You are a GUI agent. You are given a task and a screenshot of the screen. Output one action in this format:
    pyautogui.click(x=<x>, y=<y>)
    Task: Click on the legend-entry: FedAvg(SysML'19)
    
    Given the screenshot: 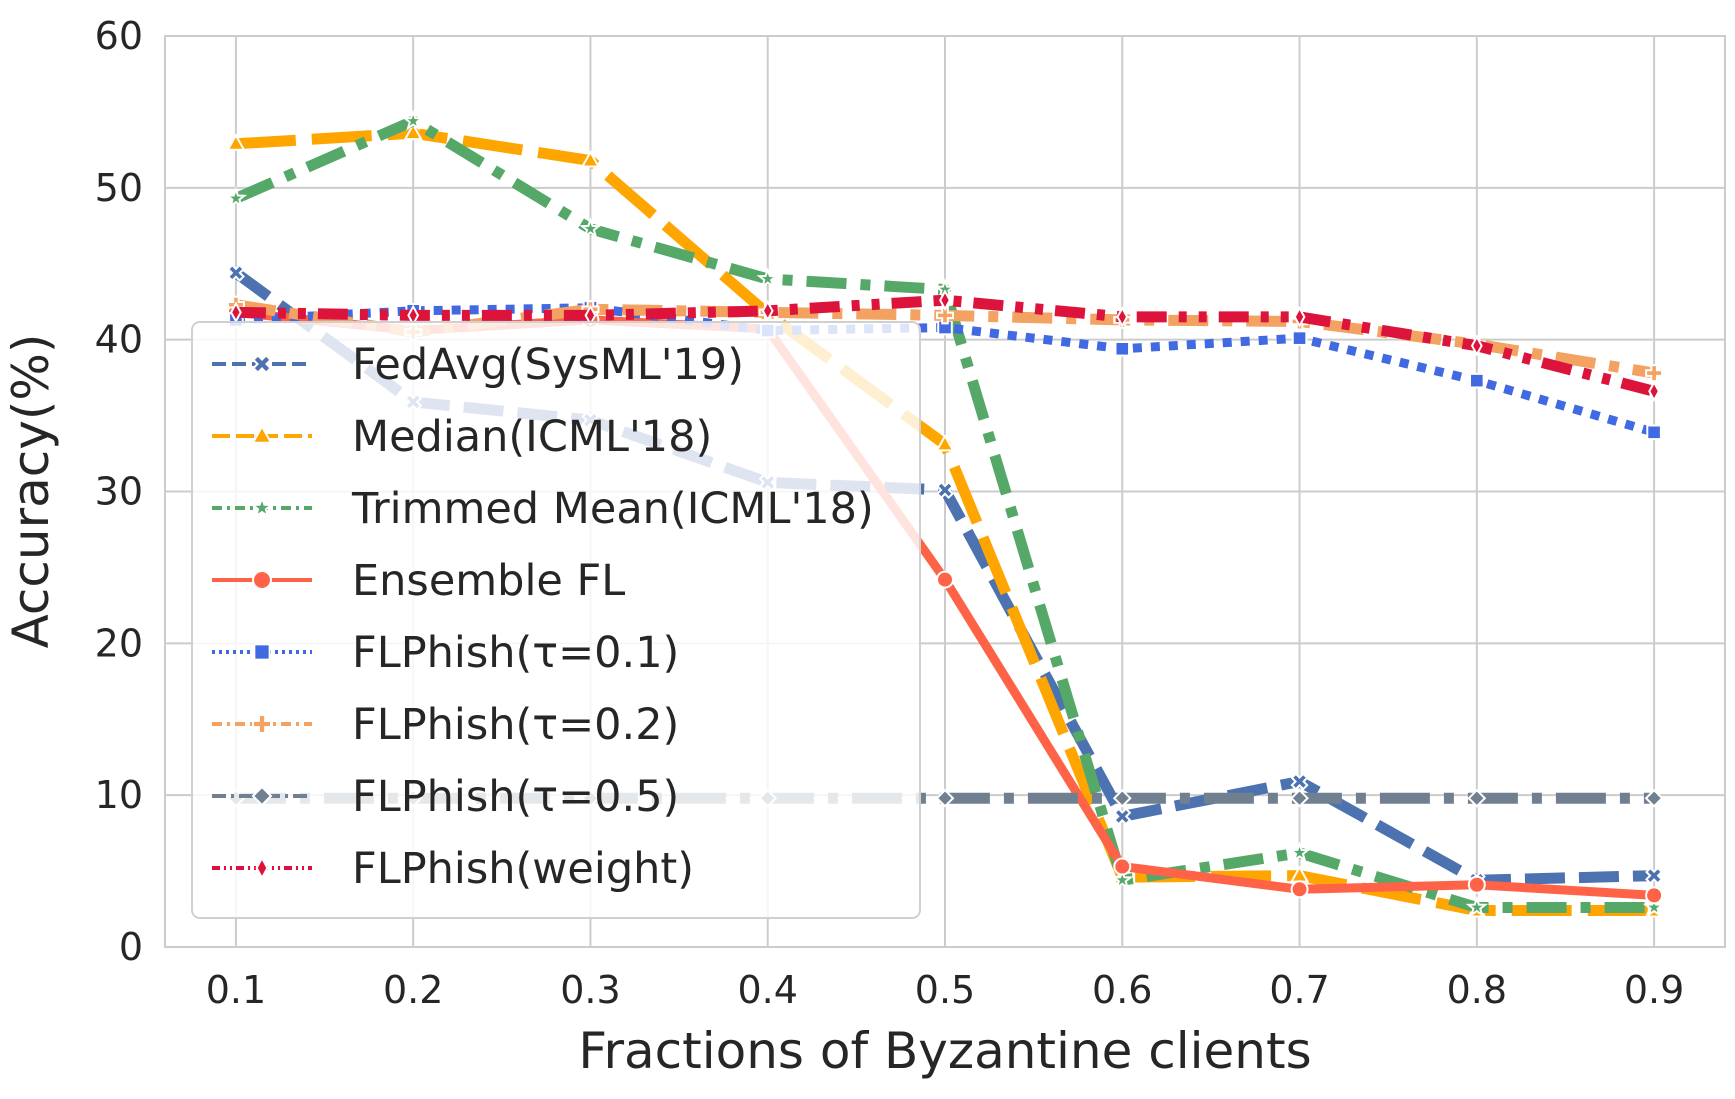 What is the action you would take?
    pyautogui.click(x=478, y=365)
    